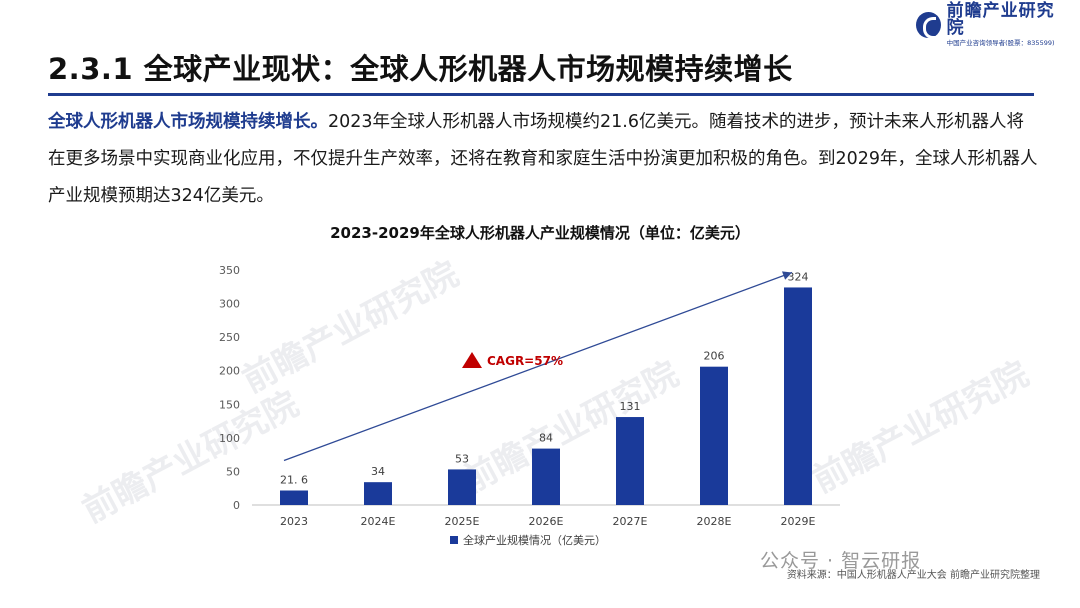  What do you see at coordinates (540, 233) in the screenshot?
I see `chart-title: 2023-2029年全球人形机器人产业规模情况（单位：亿美元）` at bounding box center [540, 233].